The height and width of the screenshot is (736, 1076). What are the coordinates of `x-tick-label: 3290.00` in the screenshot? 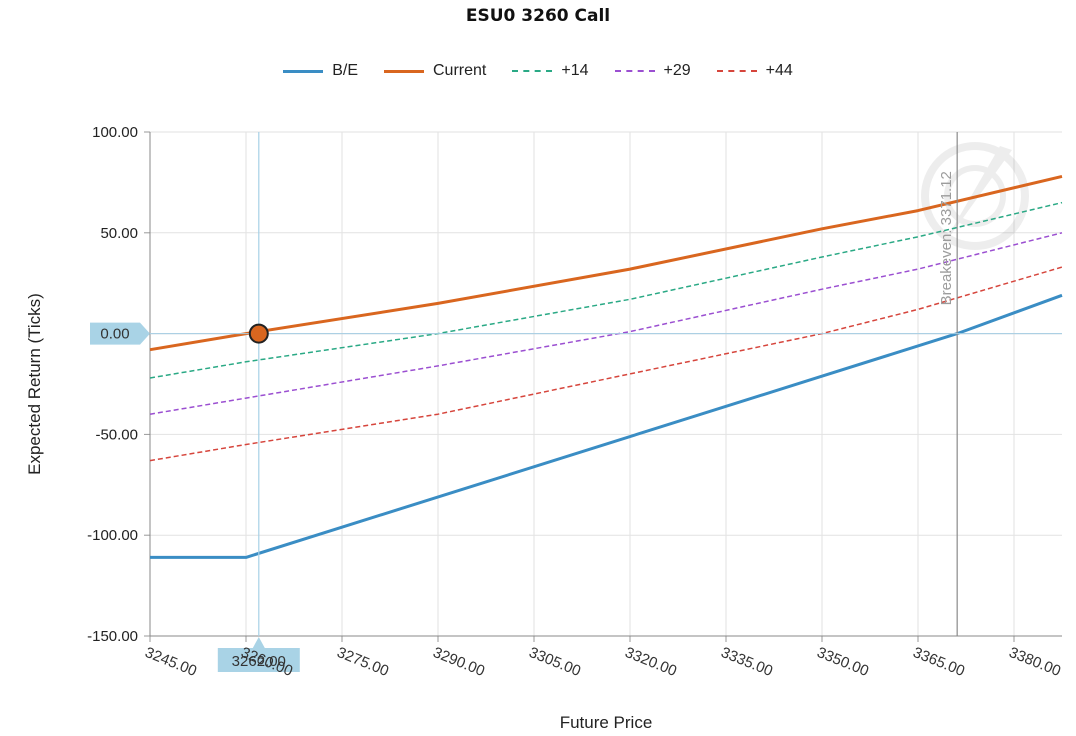 It's located at (459, 662).